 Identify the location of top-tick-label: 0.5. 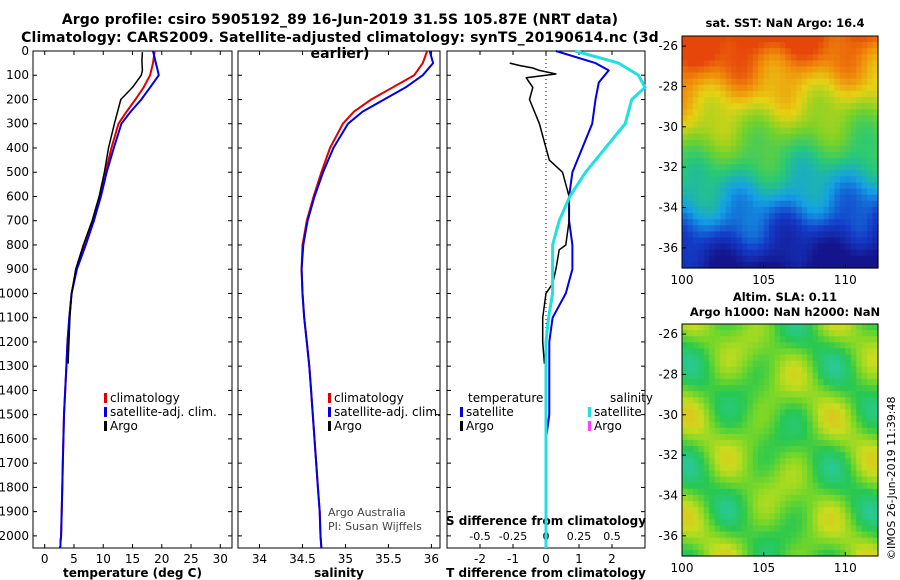
(612, 536).